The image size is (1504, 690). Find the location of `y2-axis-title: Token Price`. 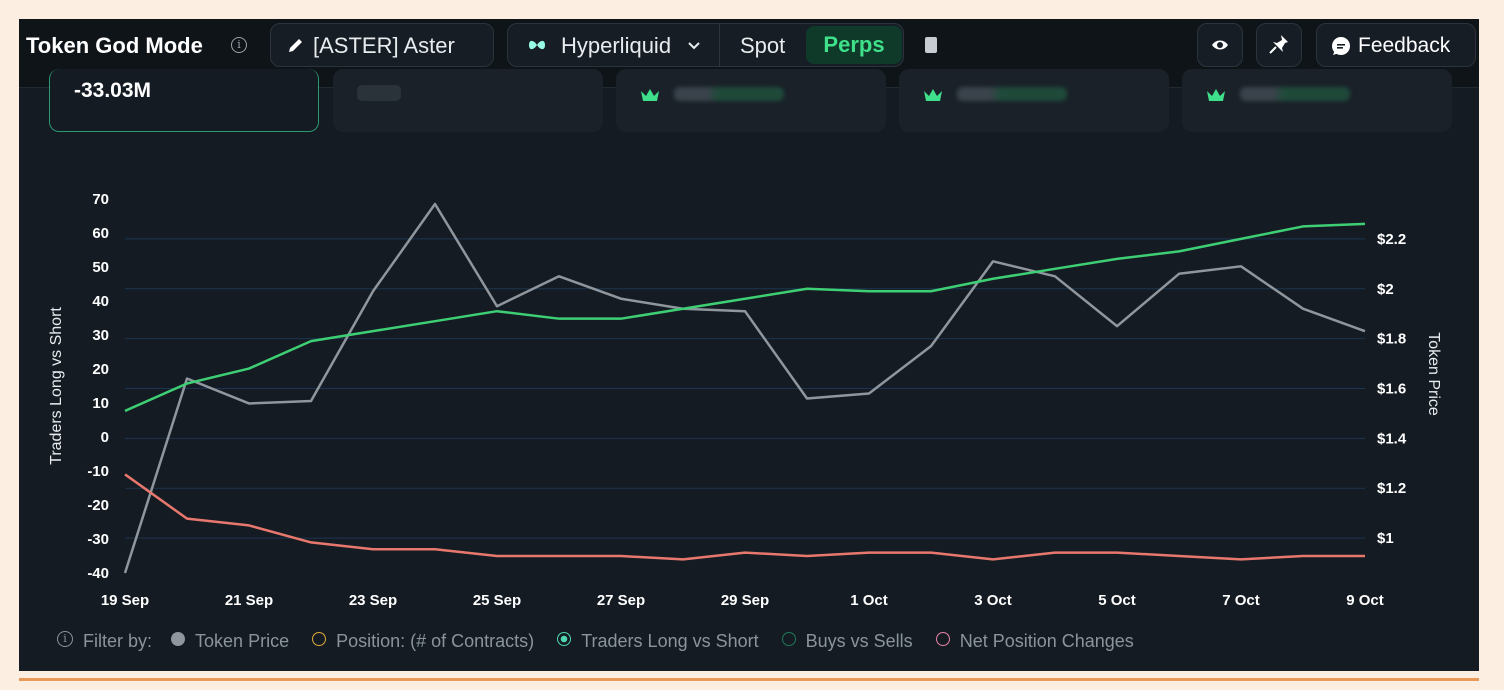

y2-axis-title: Token Price is located at coordinates (1433, 374).